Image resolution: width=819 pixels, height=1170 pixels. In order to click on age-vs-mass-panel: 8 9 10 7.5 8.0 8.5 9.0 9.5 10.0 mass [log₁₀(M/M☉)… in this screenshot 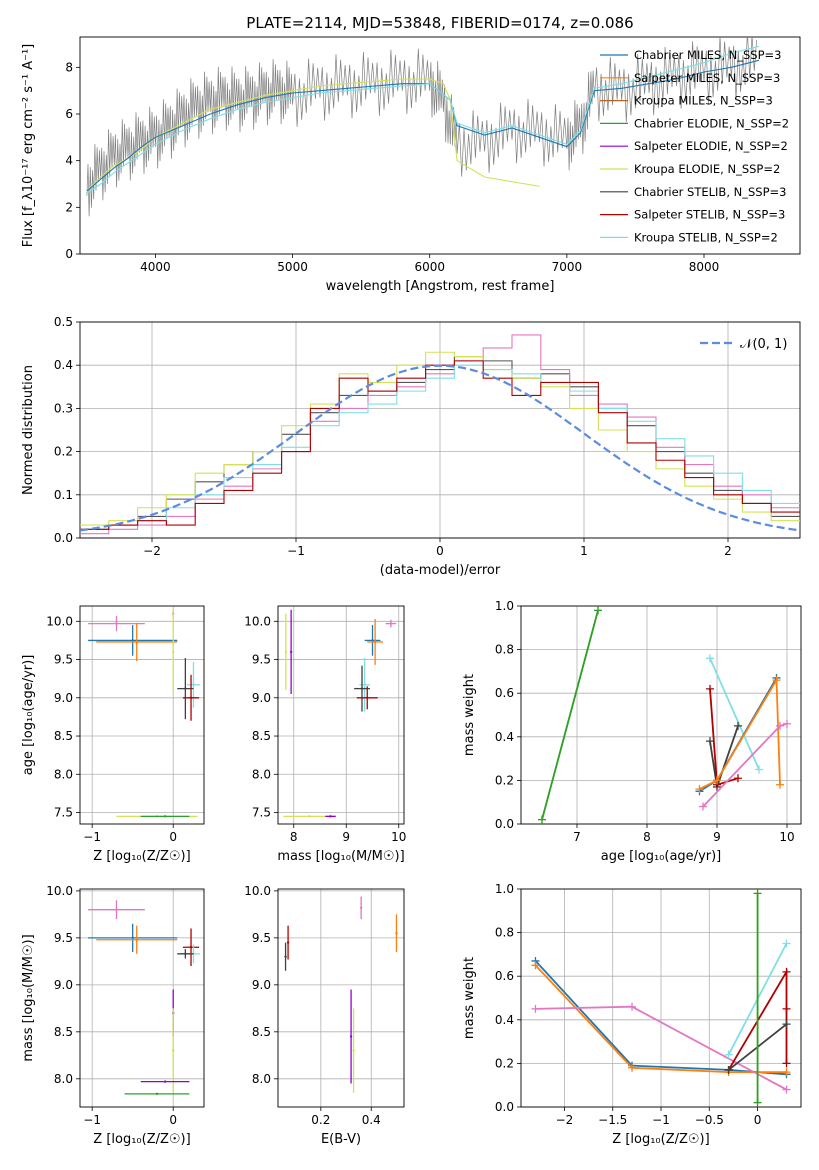, I will do `click(325, 734)`.